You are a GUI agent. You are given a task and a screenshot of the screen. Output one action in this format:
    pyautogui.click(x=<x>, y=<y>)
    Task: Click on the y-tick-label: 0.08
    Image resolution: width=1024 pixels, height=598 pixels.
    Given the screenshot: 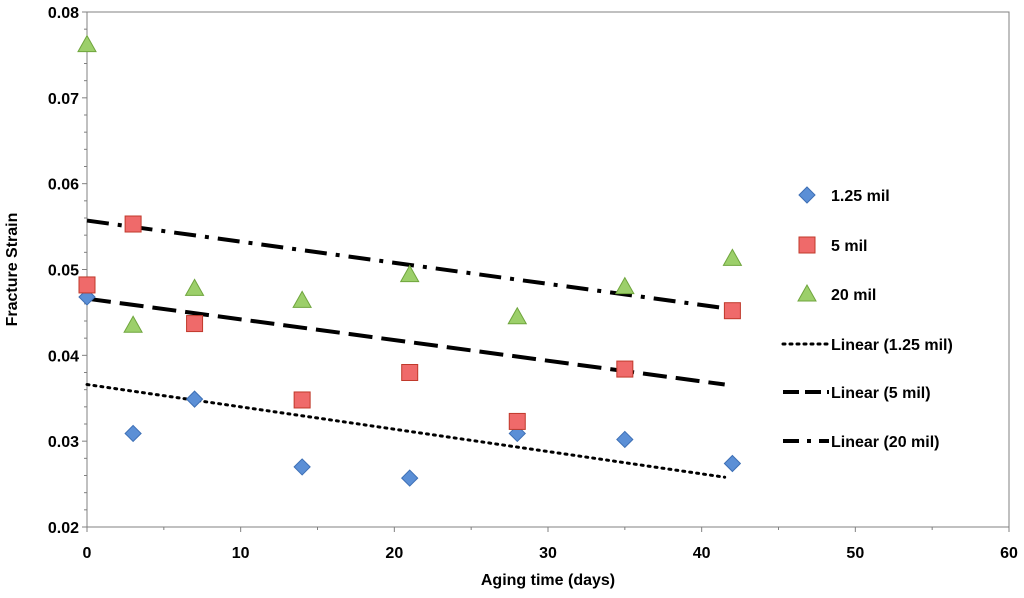 What is the action you would take?
    pyautogui.click(x=63, y=13)
    